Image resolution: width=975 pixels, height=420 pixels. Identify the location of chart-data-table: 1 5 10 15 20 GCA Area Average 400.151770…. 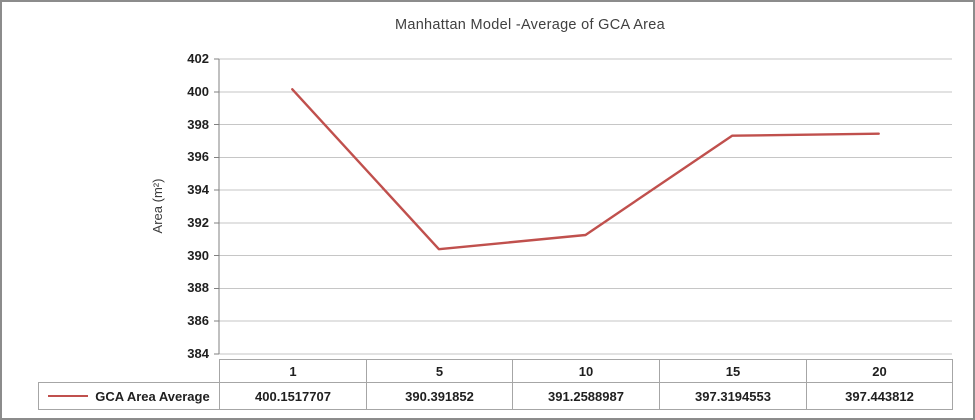
(495, 384).